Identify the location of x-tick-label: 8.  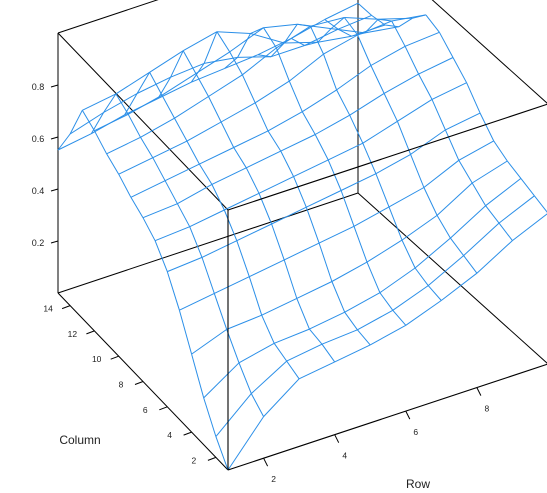
(487, 409).